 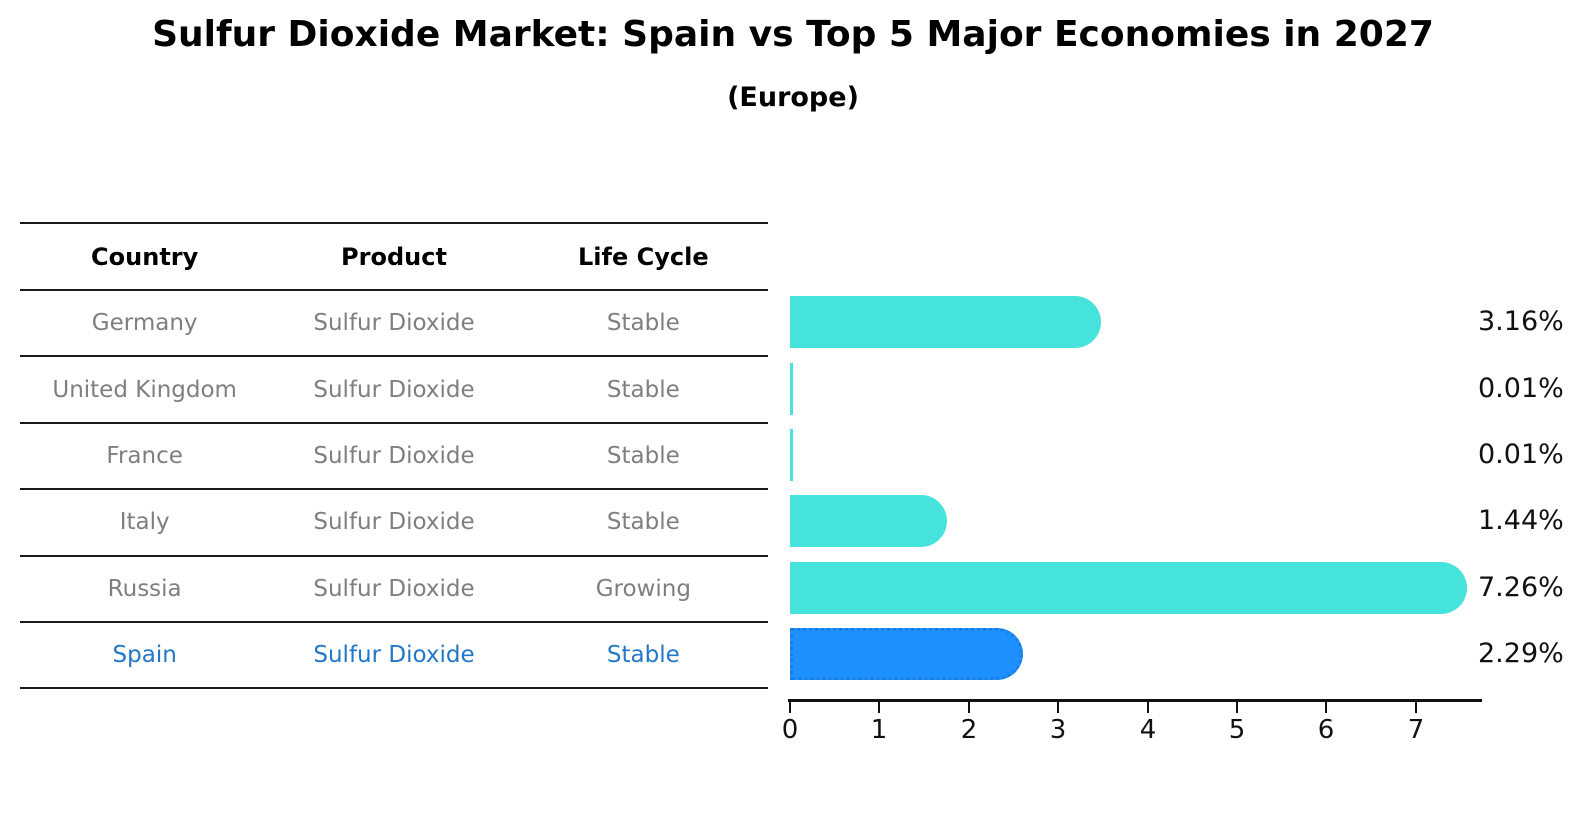 I want to click on x-axis-line, so click(x=1135, y=700).